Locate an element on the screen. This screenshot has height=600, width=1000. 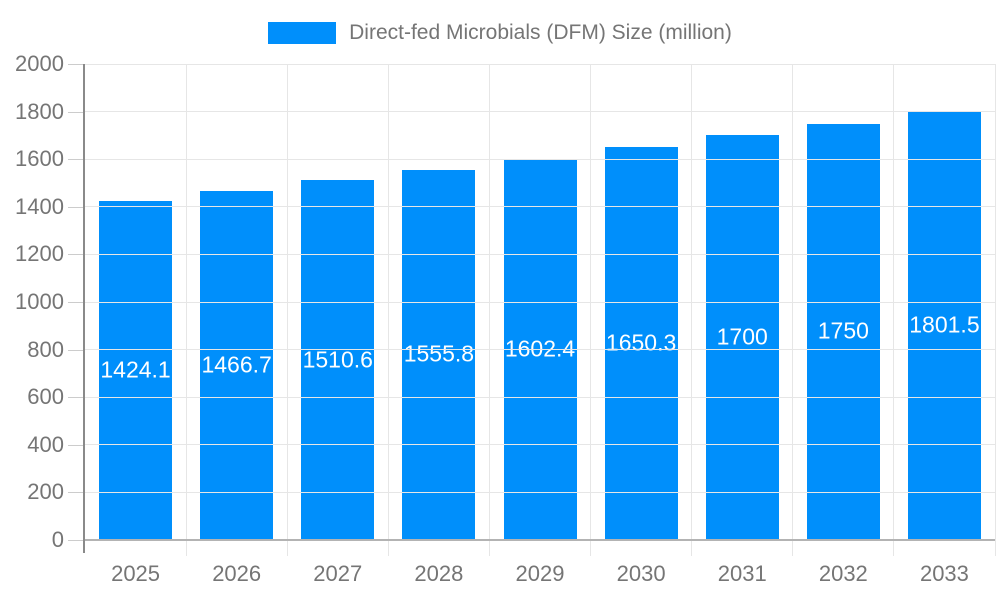
bar-value-label: 1750 is located at coordinates (843, 330).